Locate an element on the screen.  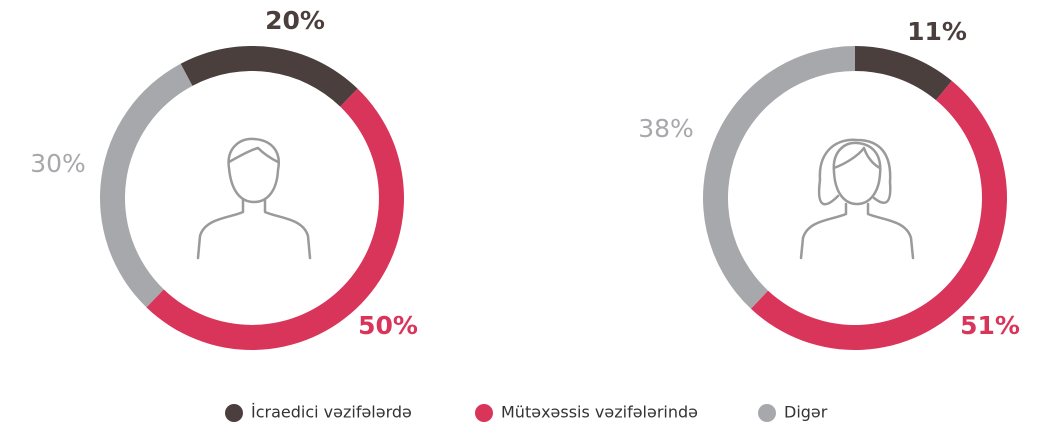
legend-label: Mütəxəssis vəzifələrində is located at coordinates (599, 412).